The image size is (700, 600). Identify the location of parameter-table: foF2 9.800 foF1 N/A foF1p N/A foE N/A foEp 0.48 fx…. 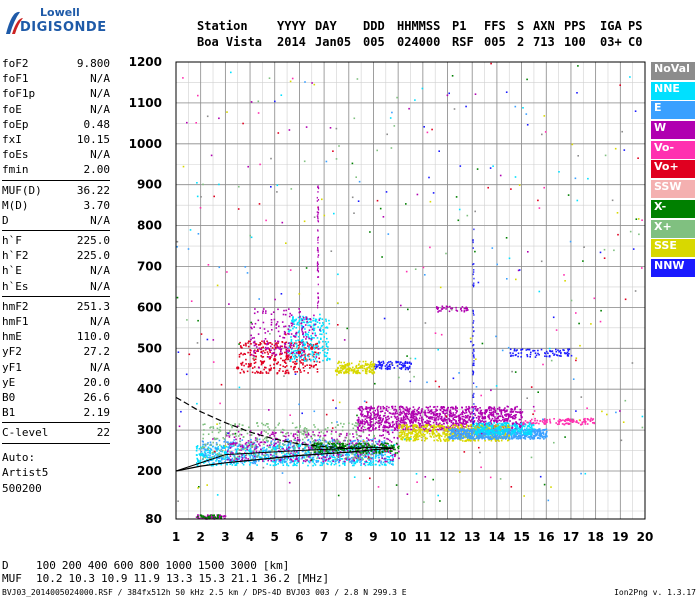
(56, 276).